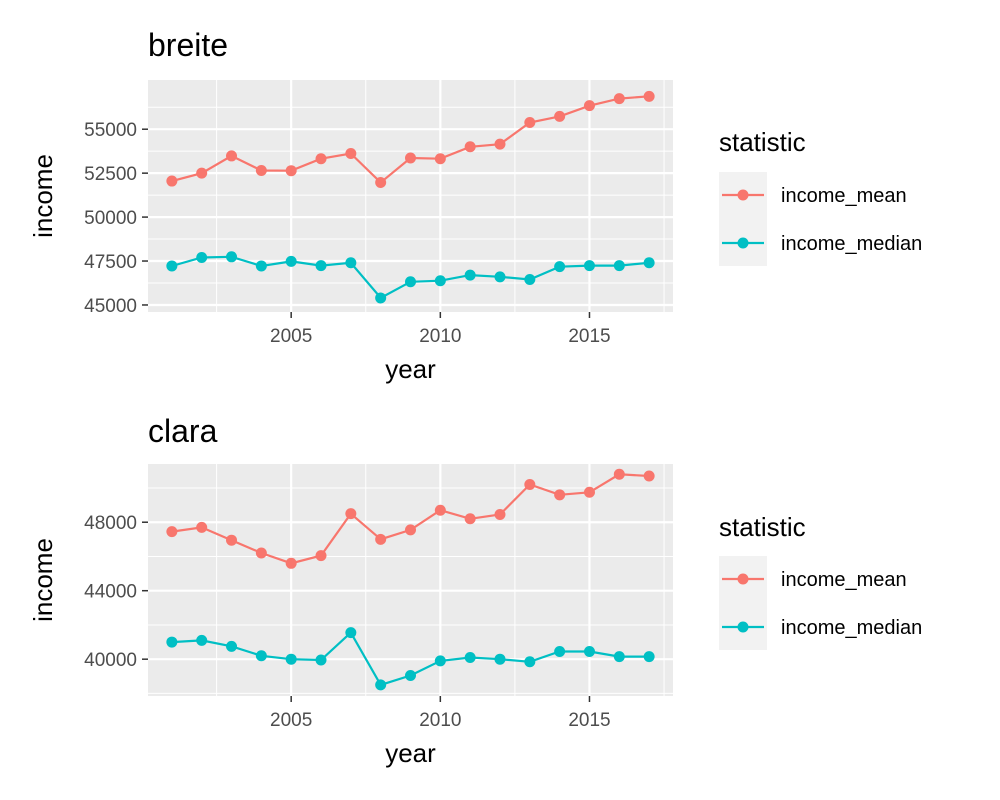  I want to click on legend-label-income_mean: income_mean, so click(844, 580).